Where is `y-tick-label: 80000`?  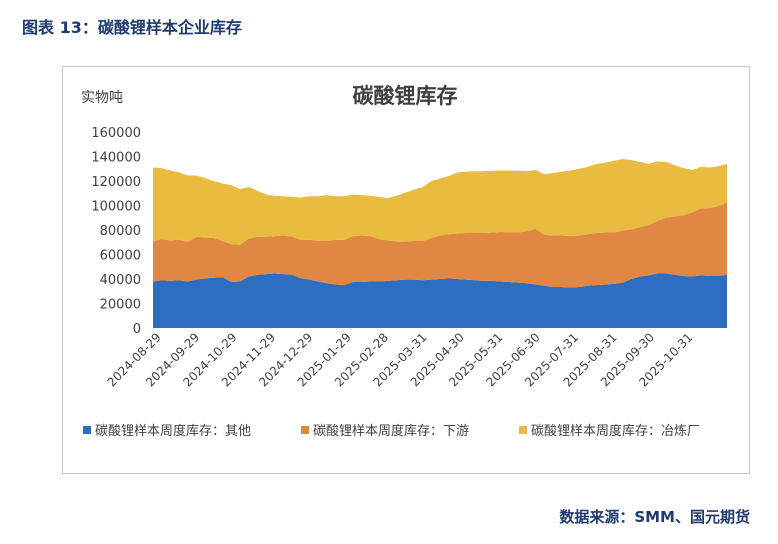
y-tick-label: 80000 is located at coordinates (120, 231).